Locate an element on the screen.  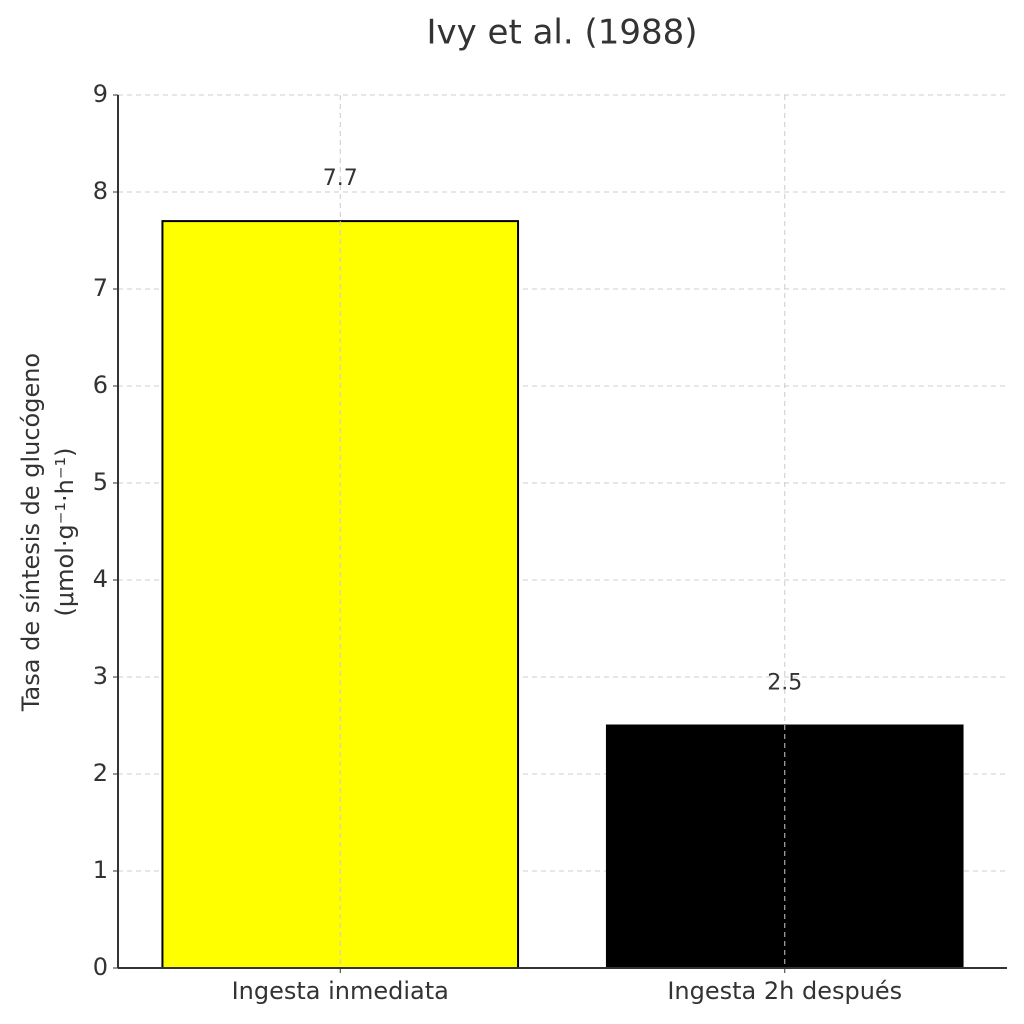
y-tick-label: 1 is located at coordinates (100, 870).